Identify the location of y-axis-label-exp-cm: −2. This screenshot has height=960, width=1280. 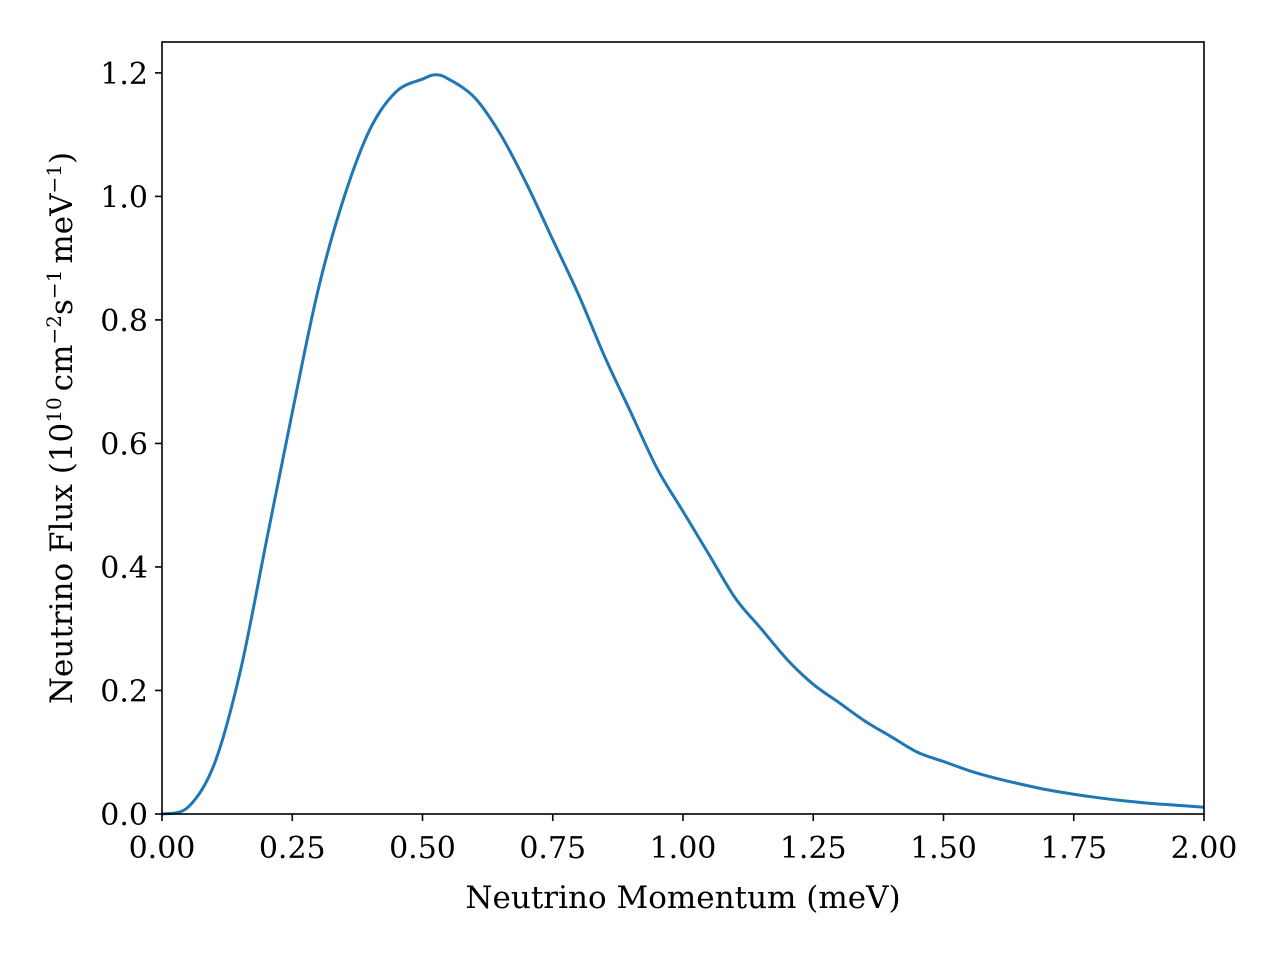
(54, 329).